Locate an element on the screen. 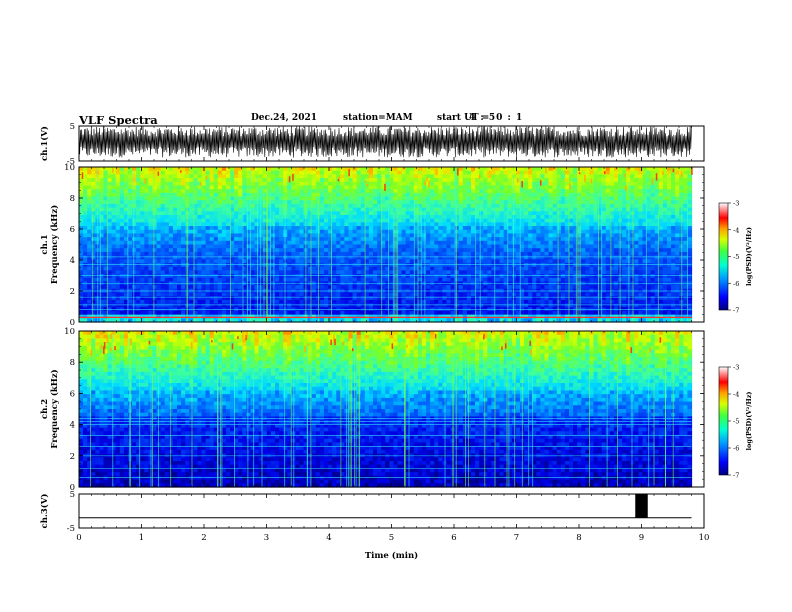  ch2-colorbar-tick-label: -4 is located at coordinates (736, 395).